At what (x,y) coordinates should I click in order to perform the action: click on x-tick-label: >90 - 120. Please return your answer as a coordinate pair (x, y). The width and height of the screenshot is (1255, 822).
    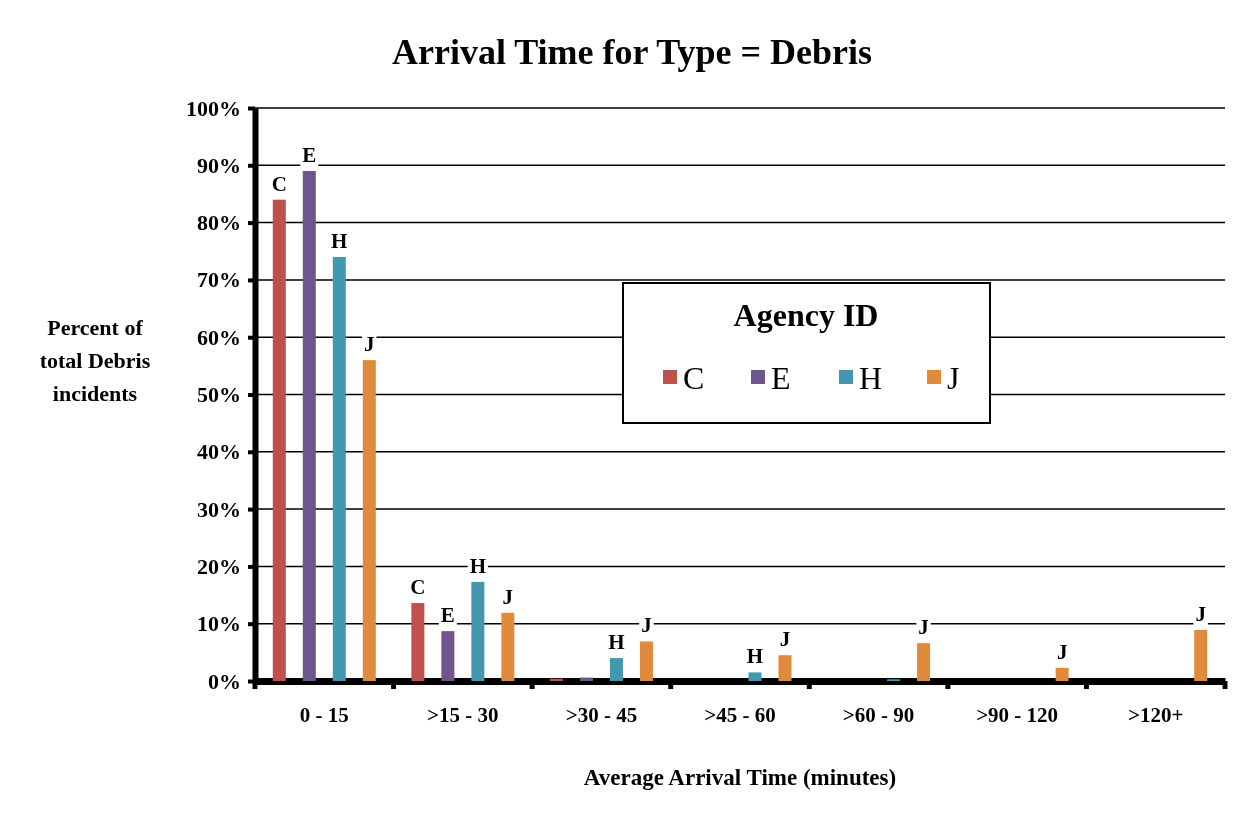
    Looking at the image, I should click on (1017, 715).